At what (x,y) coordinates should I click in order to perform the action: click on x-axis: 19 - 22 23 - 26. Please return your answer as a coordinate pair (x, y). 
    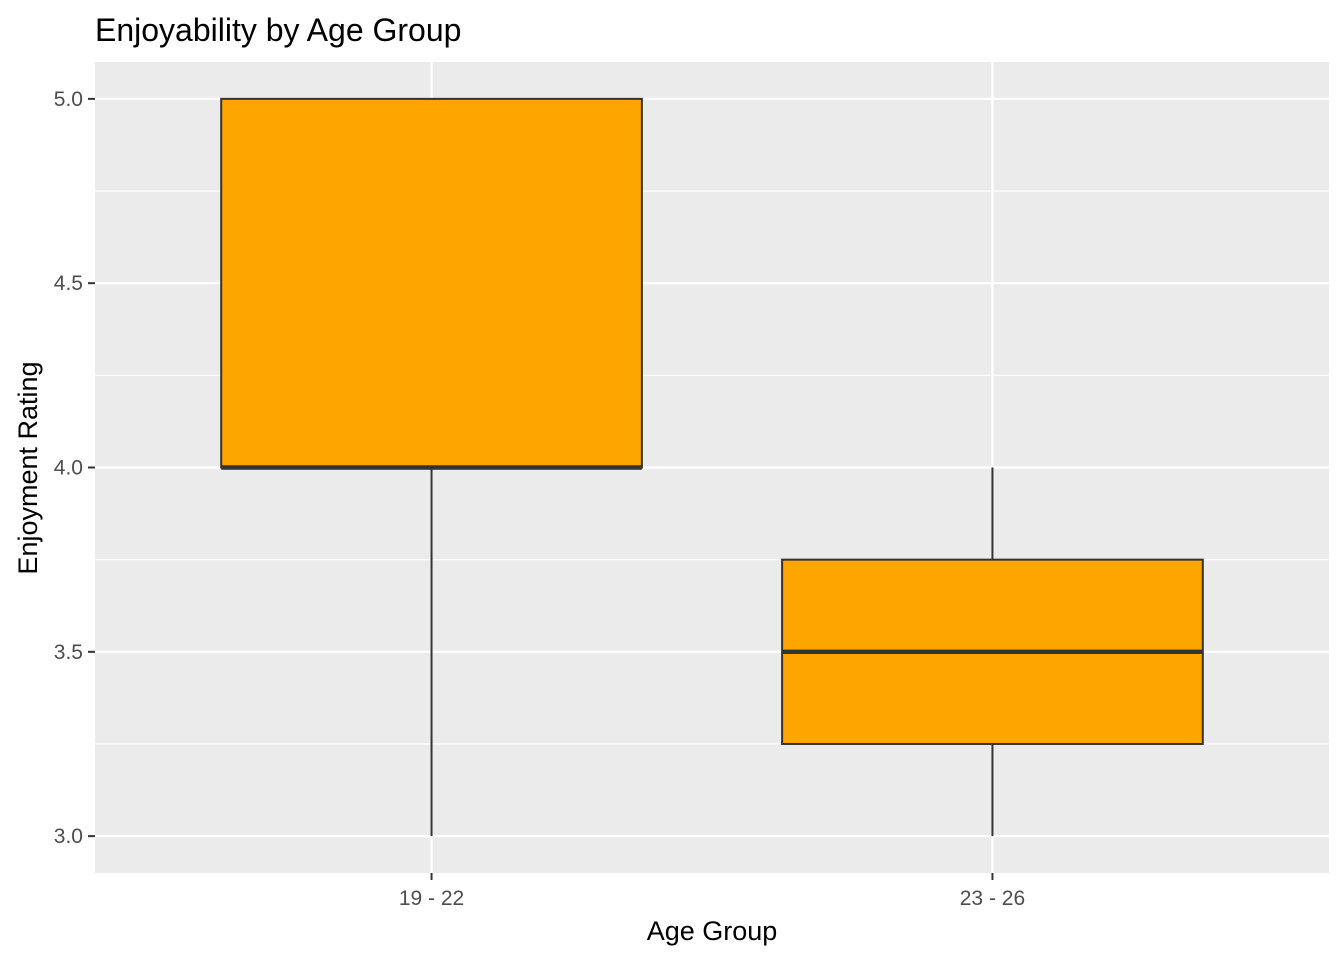
    Looking at the image, I should click on (712, 891).